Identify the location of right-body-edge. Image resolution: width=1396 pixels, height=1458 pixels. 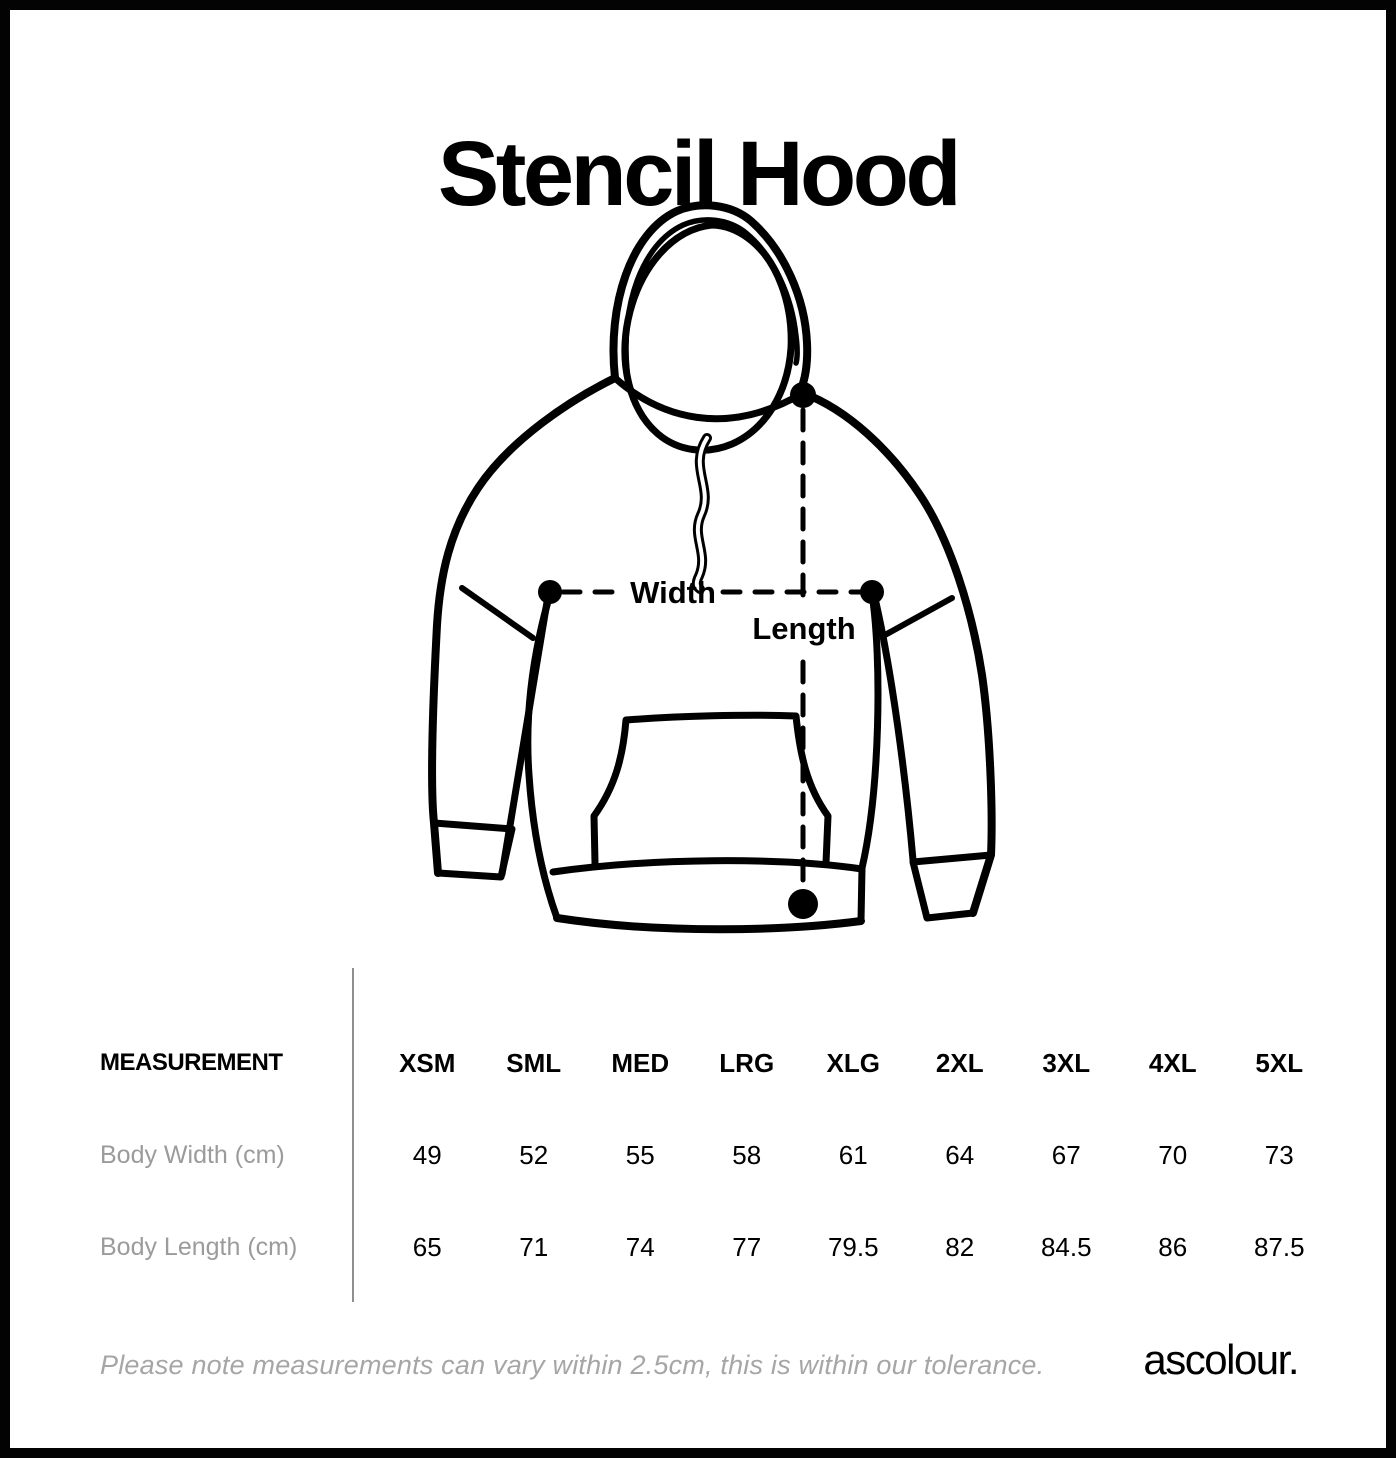
(869, 757).